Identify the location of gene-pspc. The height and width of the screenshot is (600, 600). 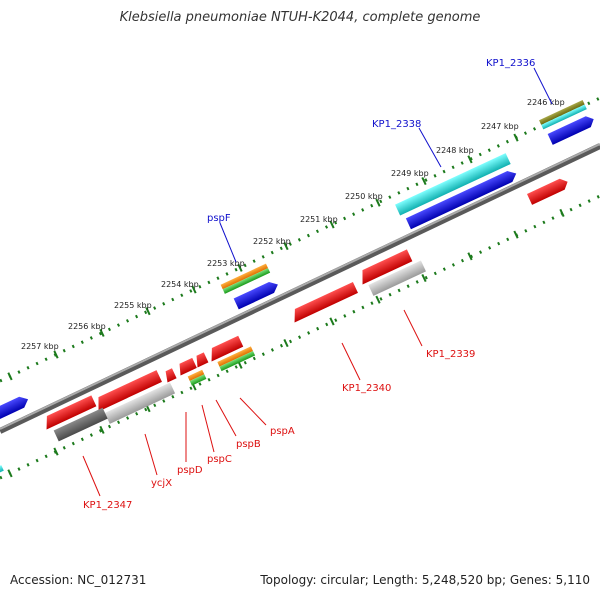
(191, 372).